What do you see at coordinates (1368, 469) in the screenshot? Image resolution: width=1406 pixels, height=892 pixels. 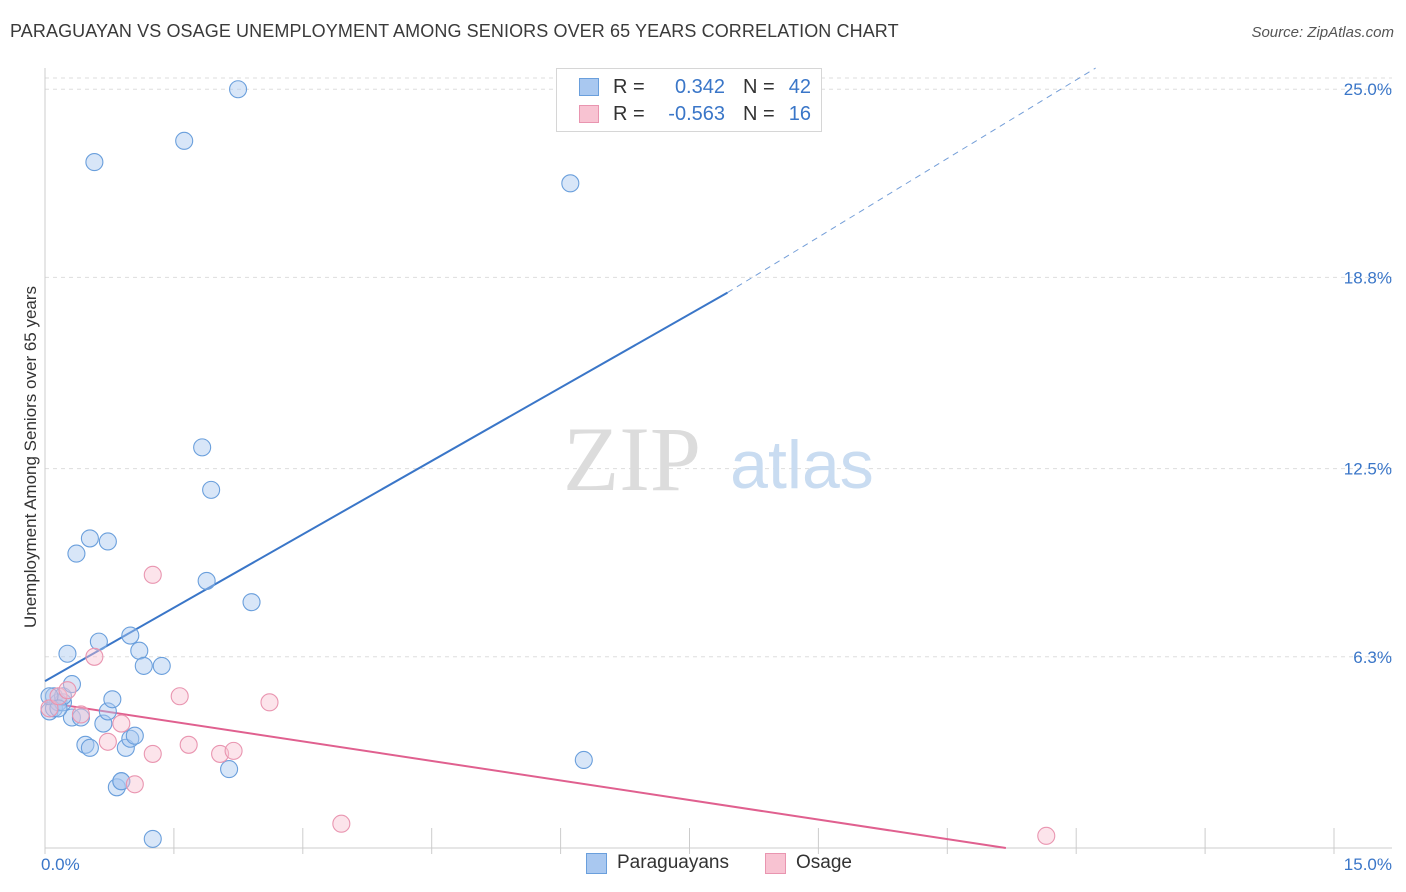 I see `y-tick-label: 12.5%` at bounding box center [1368, 469].